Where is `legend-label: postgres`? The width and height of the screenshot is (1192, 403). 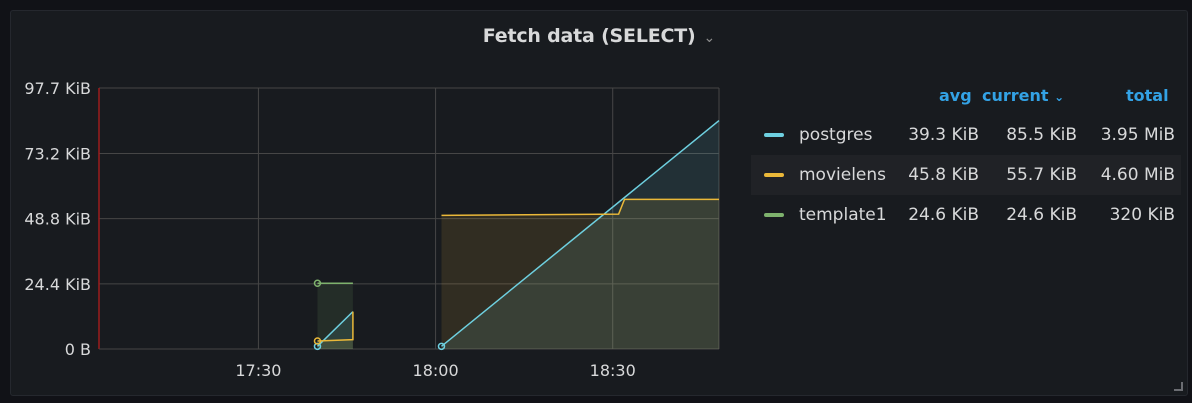
legend-label: postgres is located at coordinates (836, 135).